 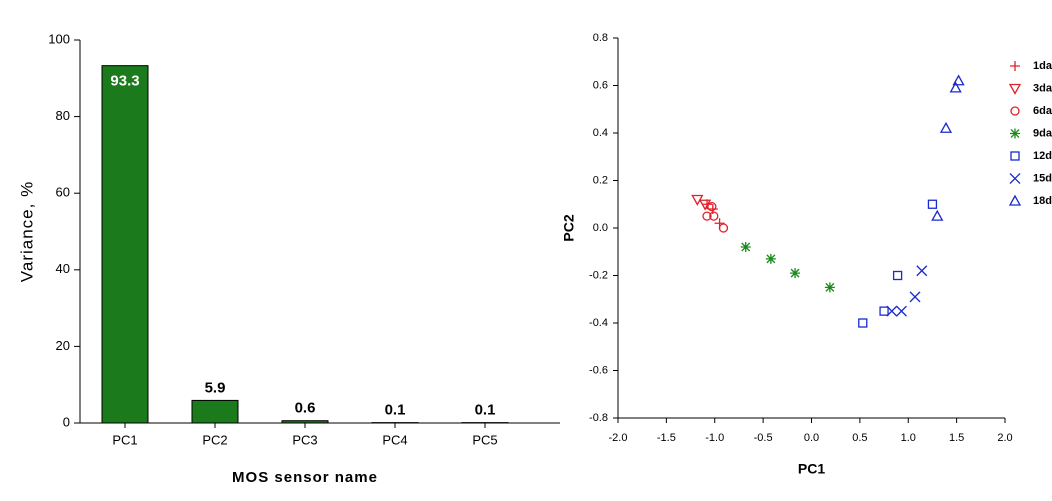 What do you see at coordinates (811, 438) in the screenshot?
I see `x-tick-label: 0.0` at bounding box center [811, 438].